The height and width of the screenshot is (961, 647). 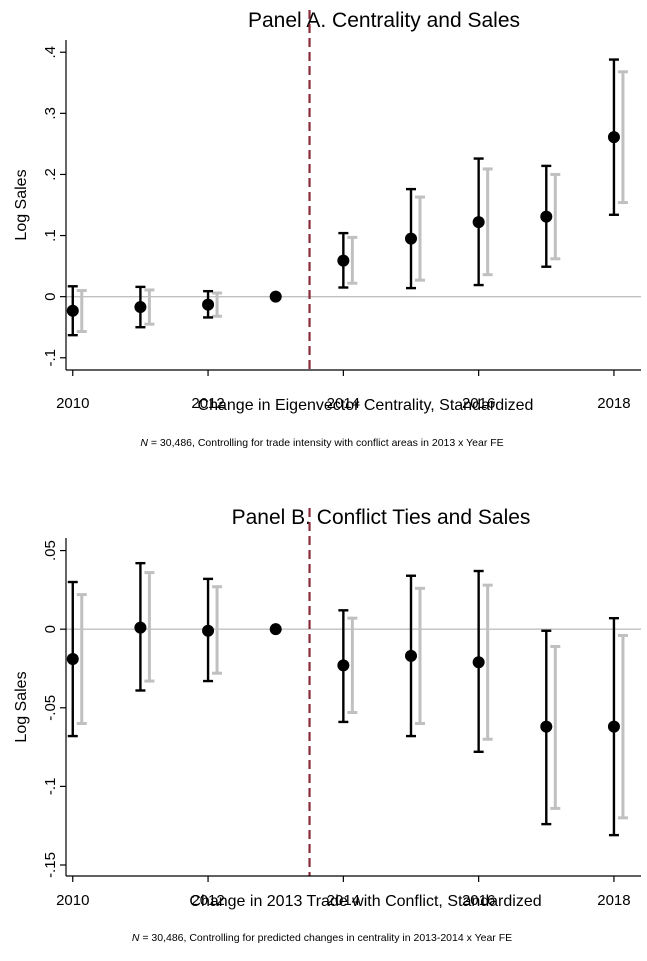 What do you see at coordinates (50, 708) in the screenshot?
I see `y-tick-label: -.05` at bounding box center [50, 708].